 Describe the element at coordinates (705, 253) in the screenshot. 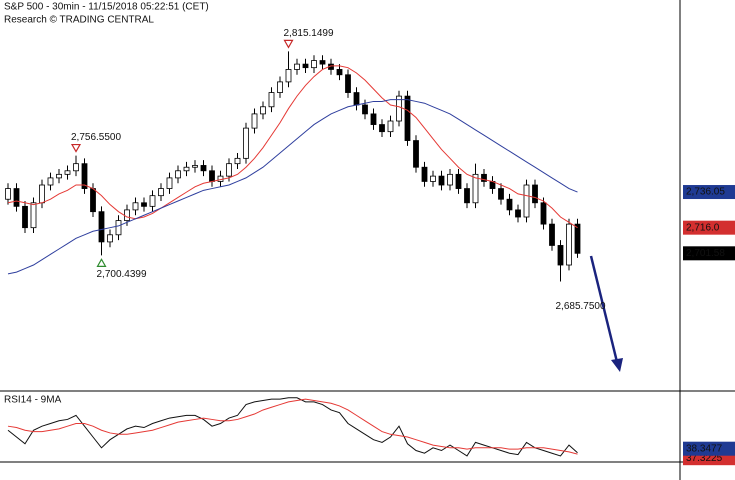

I see `close-label: 2,701.58` at that location.